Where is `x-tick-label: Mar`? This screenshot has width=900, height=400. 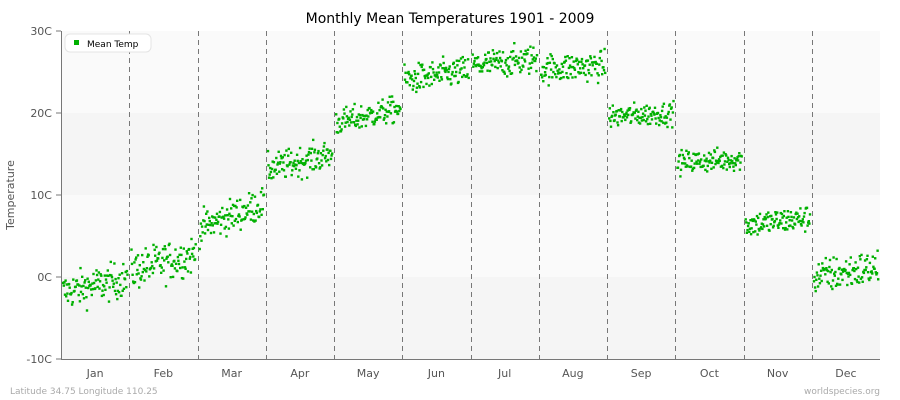
x-tick-label: Mar is located at coordinates (231, 373).